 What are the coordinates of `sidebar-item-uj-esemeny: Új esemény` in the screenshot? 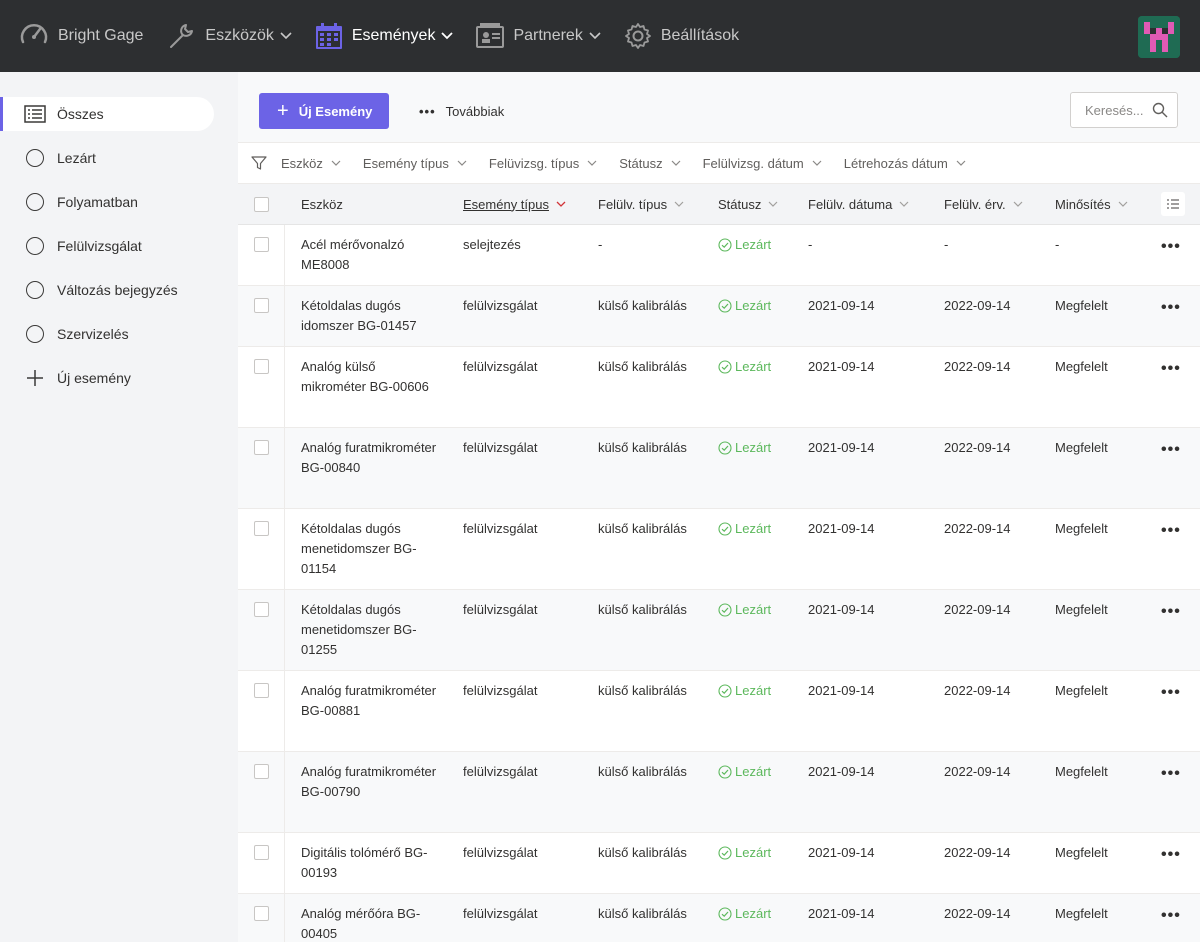 It's located at (107, 378).